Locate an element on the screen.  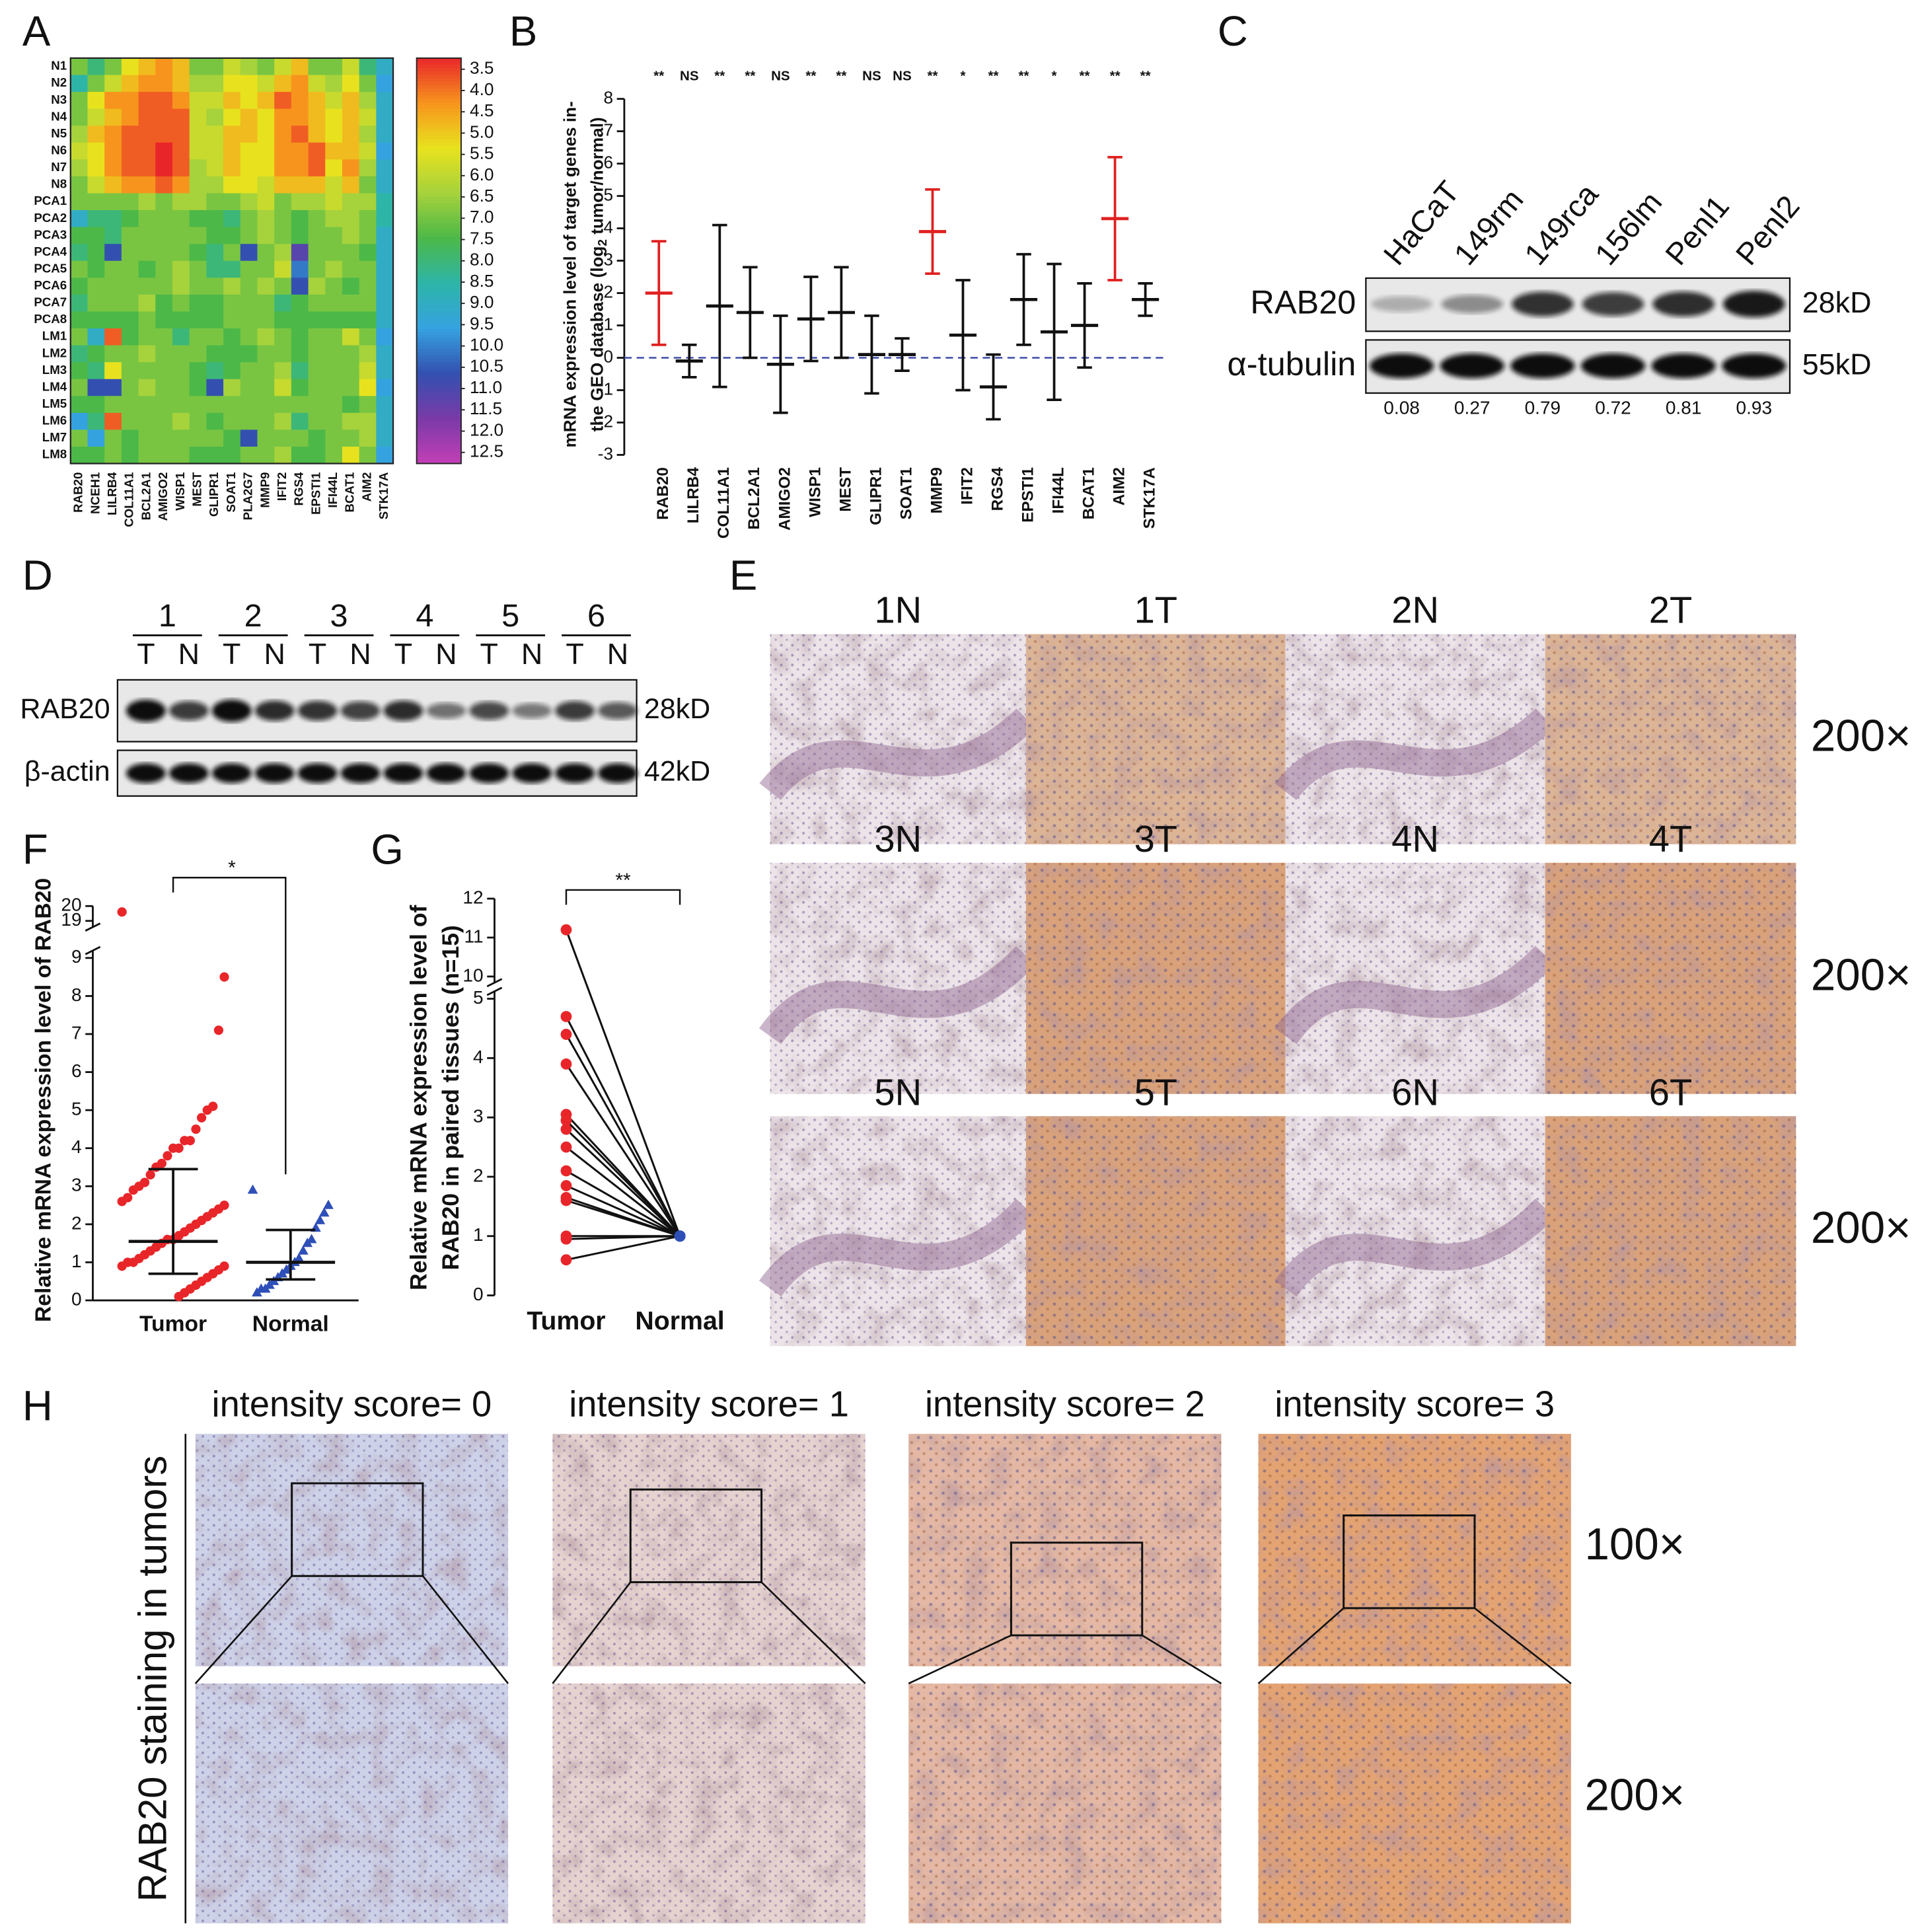
image-label: 1T is located at coordinates (1155, 610).